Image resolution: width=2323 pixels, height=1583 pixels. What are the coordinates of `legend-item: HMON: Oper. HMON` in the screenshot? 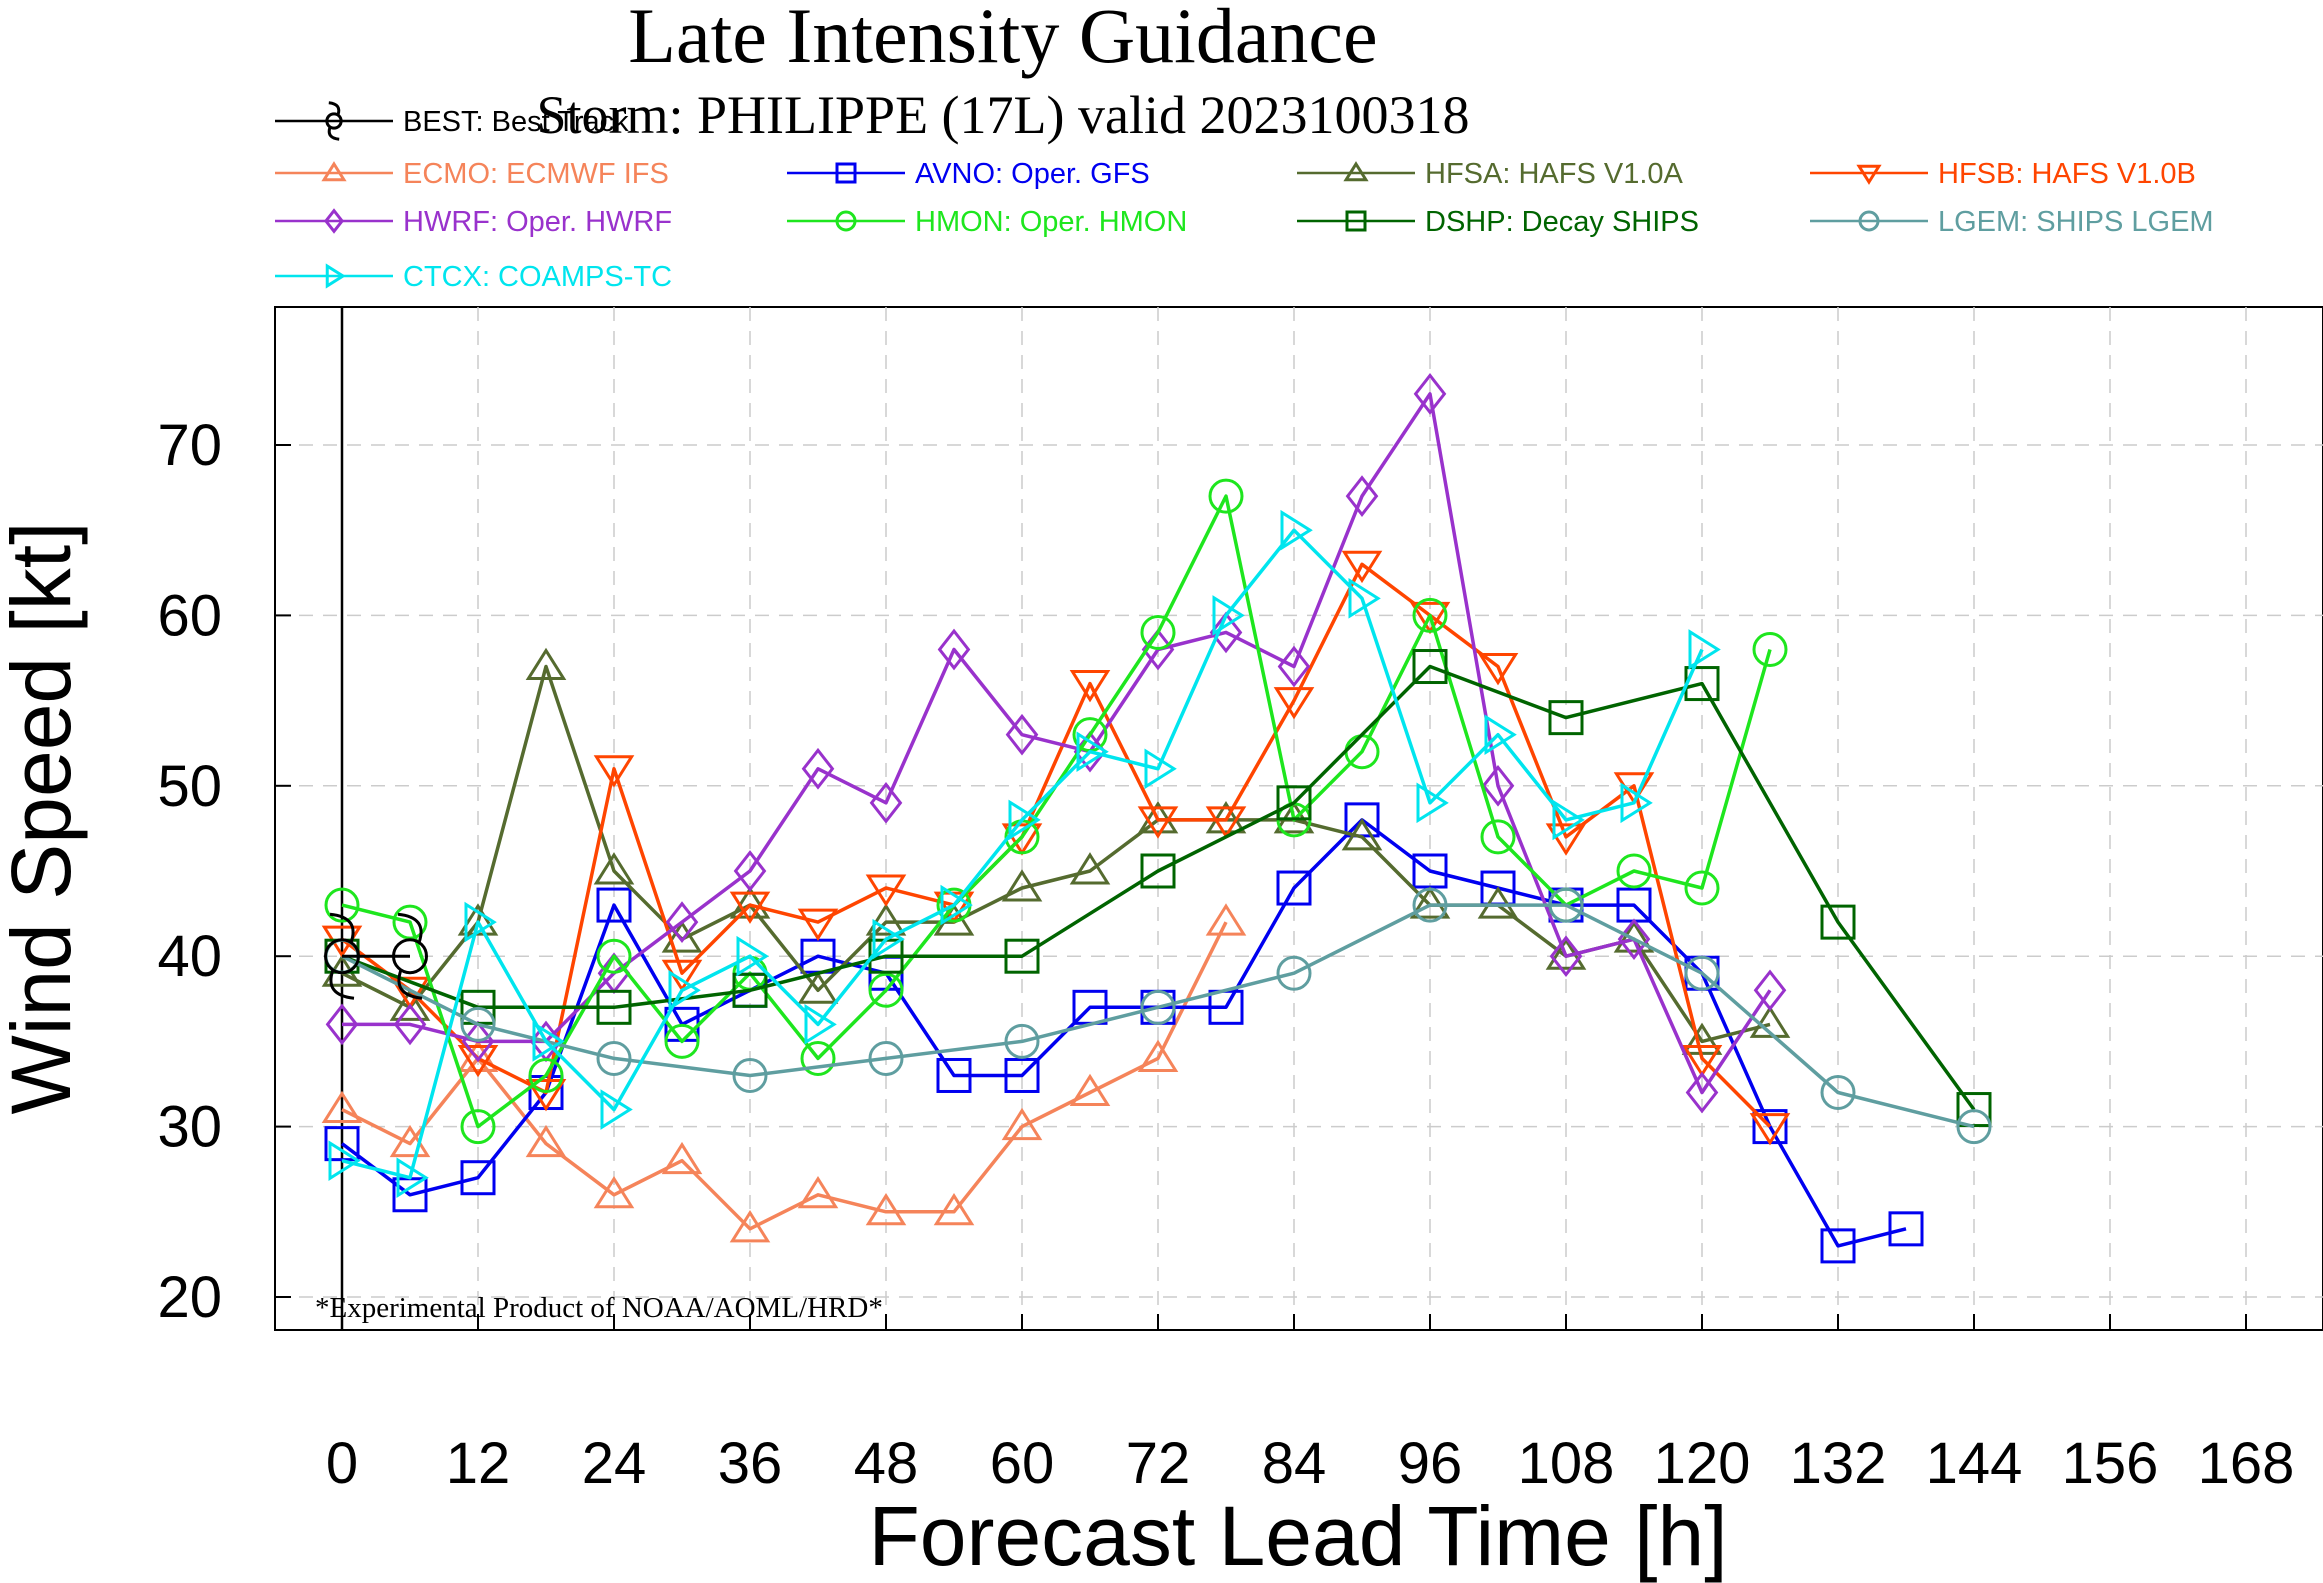 It's located at (987, 222).